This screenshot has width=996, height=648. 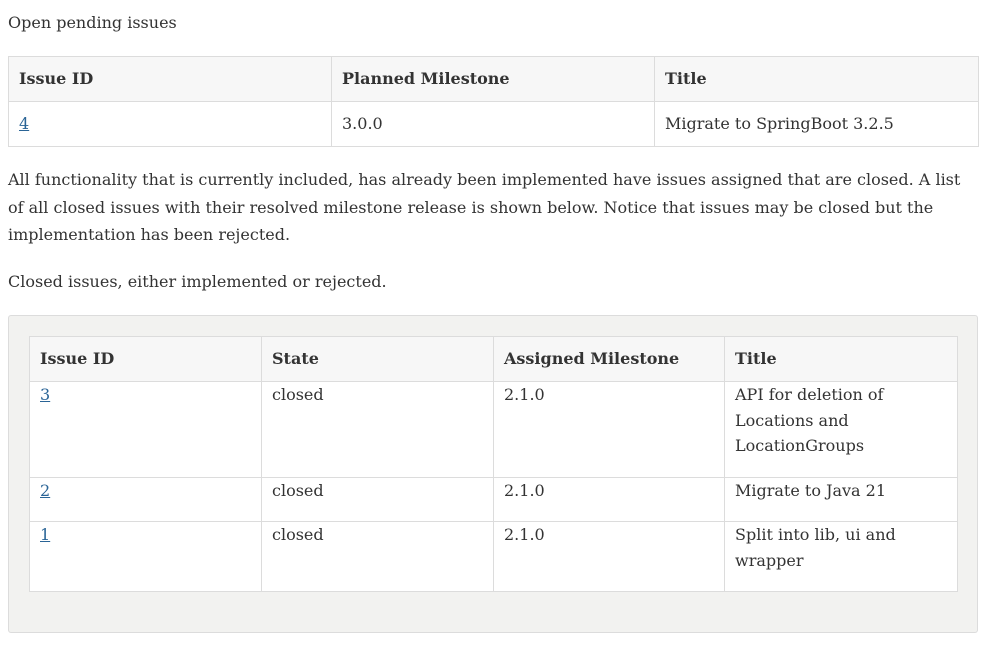 What do you see at coordinates (816, 124) in the screenshot?
I see `title-cell: Migrate to SpringBoot 3.2.5` at bounding box center [816, 124].